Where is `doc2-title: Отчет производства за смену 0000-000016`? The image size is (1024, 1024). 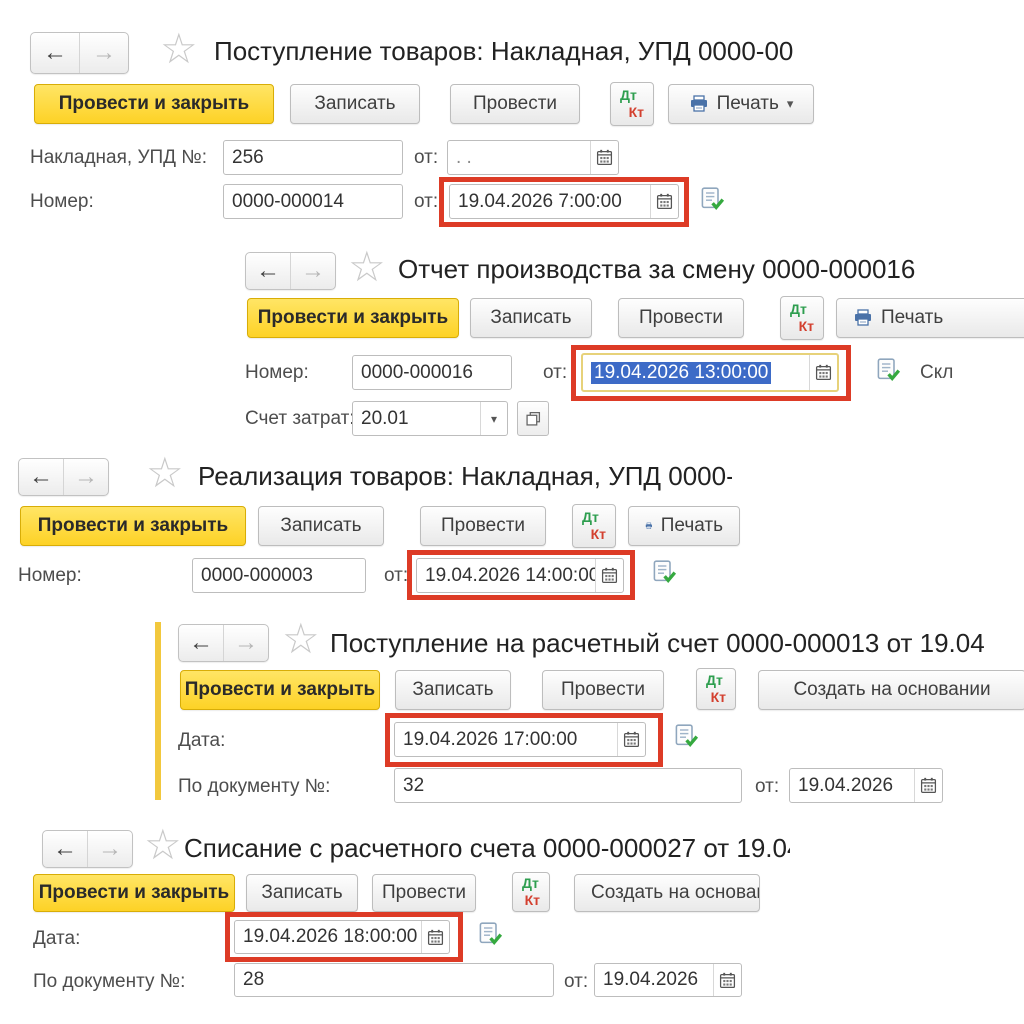 doc2-title: Отчет производства за смену 0000-000016 is located at coordinates (657, 269).